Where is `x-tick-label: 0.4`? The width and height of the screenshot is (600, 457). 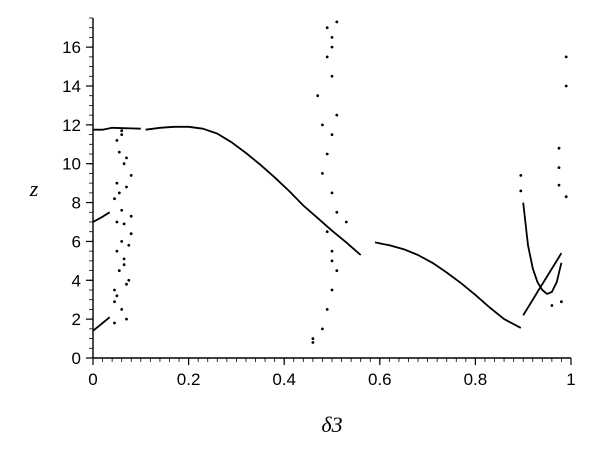
x-tick-label: 0.4 is located at coordinates (284, 379).